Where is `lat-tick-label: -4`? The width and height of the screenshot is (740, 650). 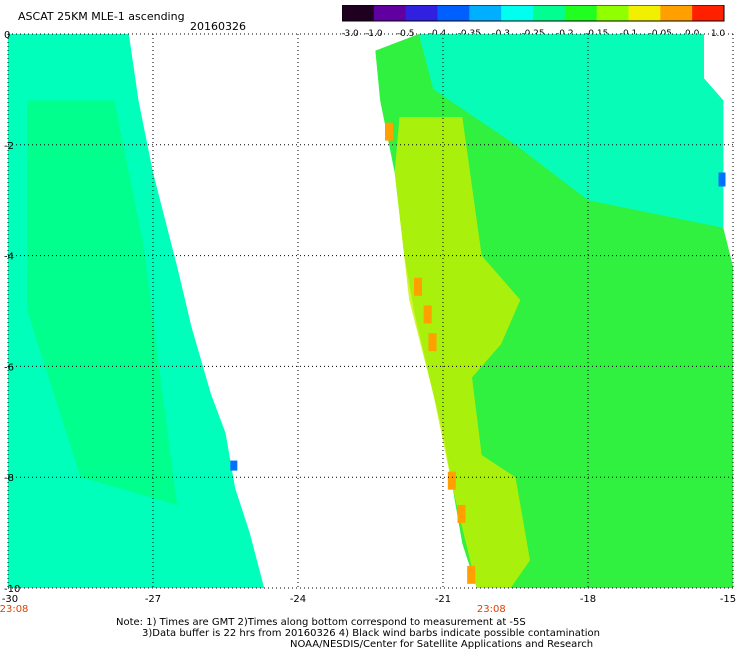
lat-tick-label: -4 is located at coordinates (9, 257).